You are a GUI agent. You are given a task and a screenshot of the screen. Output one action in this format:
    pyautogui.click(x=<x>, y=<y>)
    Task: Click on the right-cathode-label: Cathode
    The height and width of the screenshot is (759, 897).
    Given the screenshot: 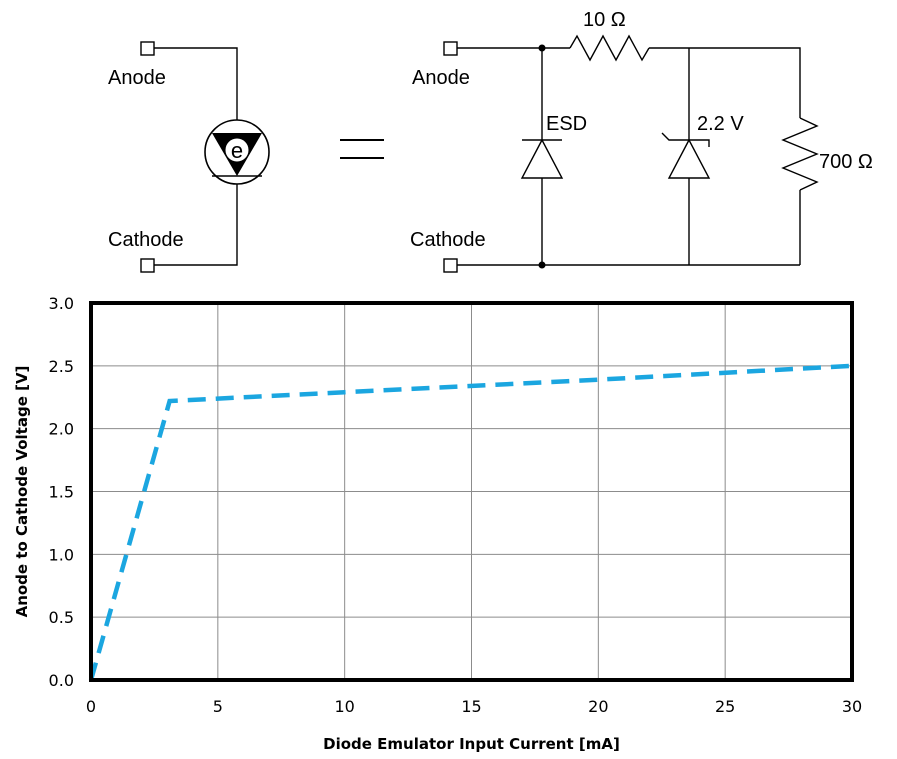 What is the action you would take?
    pyautogui.click(x=448, y=240)
    